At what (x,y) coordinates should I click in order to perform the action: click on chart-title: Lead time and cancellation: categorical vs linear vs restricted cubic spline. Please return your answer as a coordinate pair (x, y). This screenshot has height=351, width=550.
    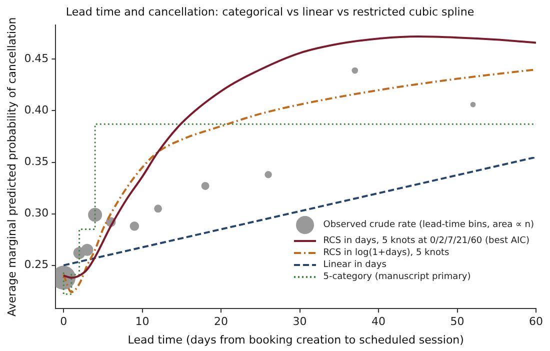
    Looking at the image, I should click on (270, 11).